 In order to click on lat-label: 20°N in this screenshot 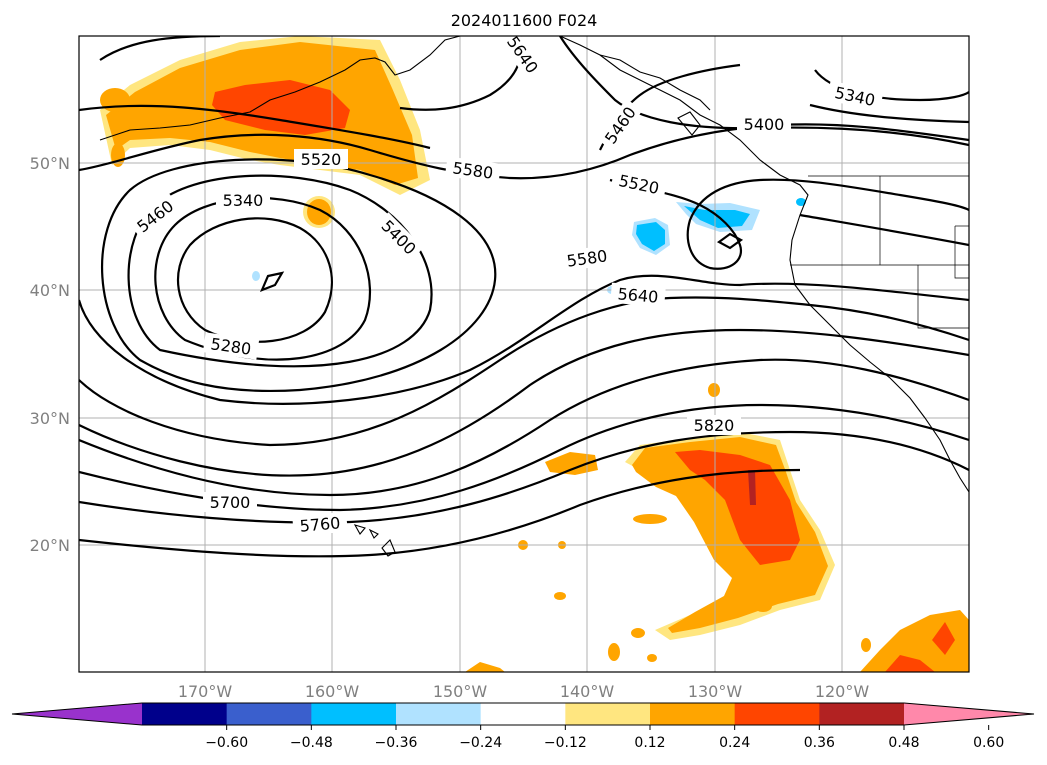, I will do `click(50, 545)`.